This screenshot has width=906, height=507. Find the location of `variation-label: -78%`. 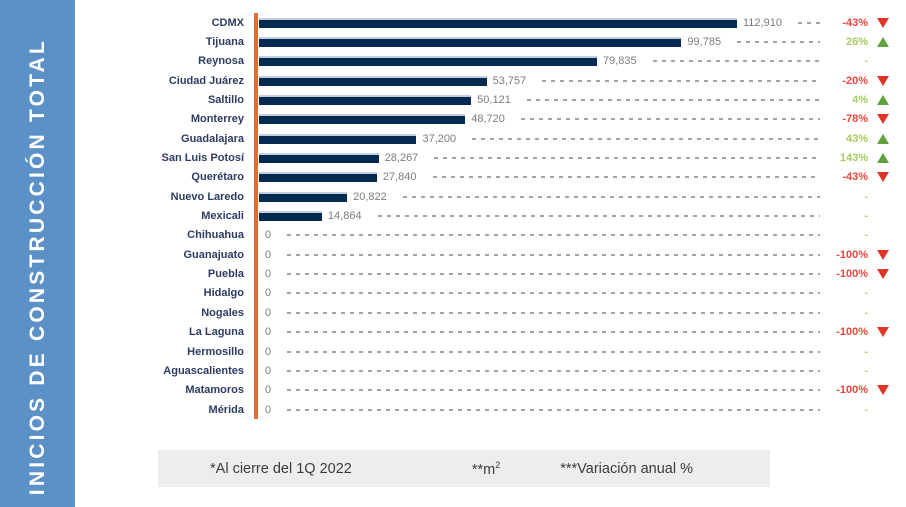

variation-label: -78% is located at coordinates (855, 119).